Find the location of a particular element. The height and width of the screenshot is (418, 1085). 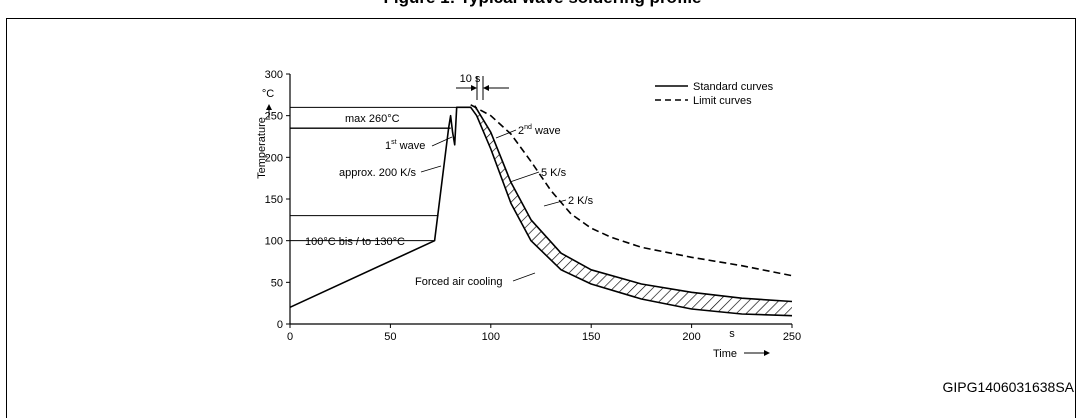

annotation-10s: 10 s is located at coordinates (470, 79).